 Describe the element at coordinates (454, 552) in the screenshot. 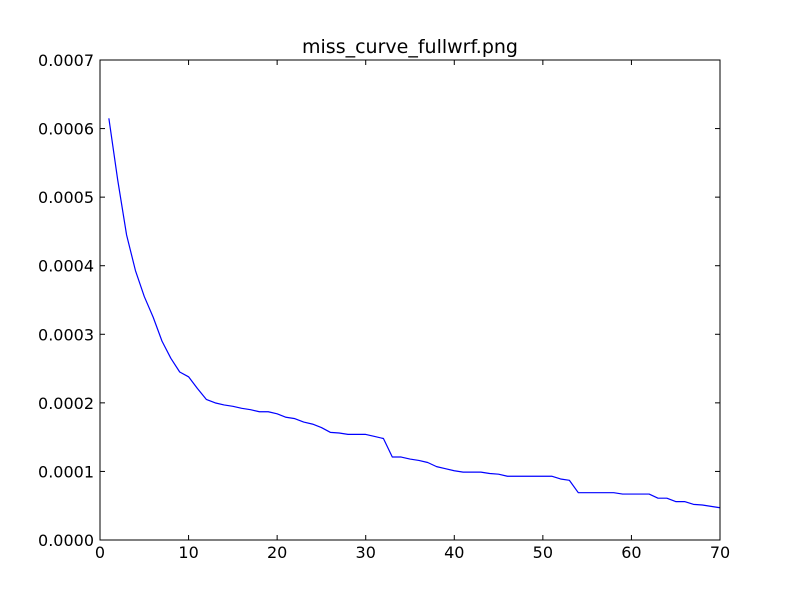

I see `x-tick-label: 40` at that location.